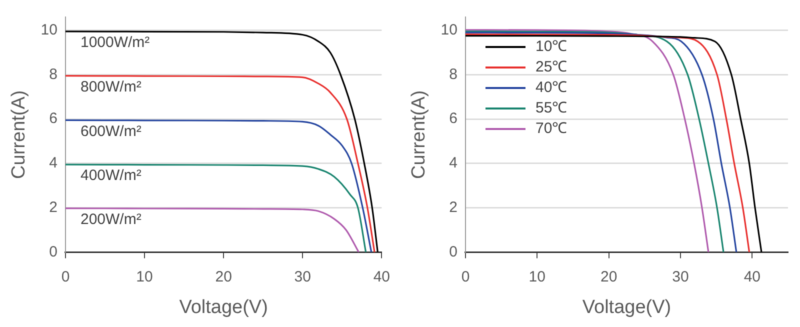 The height and width of the screenshot is (327, 800). I want to click on series-label: 1000W/m², so click(115, 43).